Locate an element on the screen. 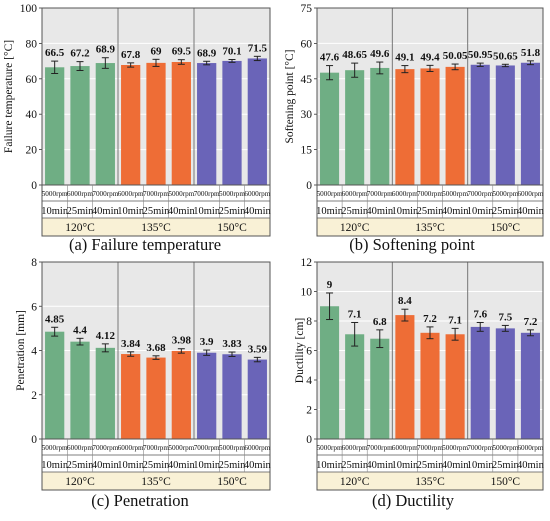  value-label: 47.6 is located at coordinates (330, 58).